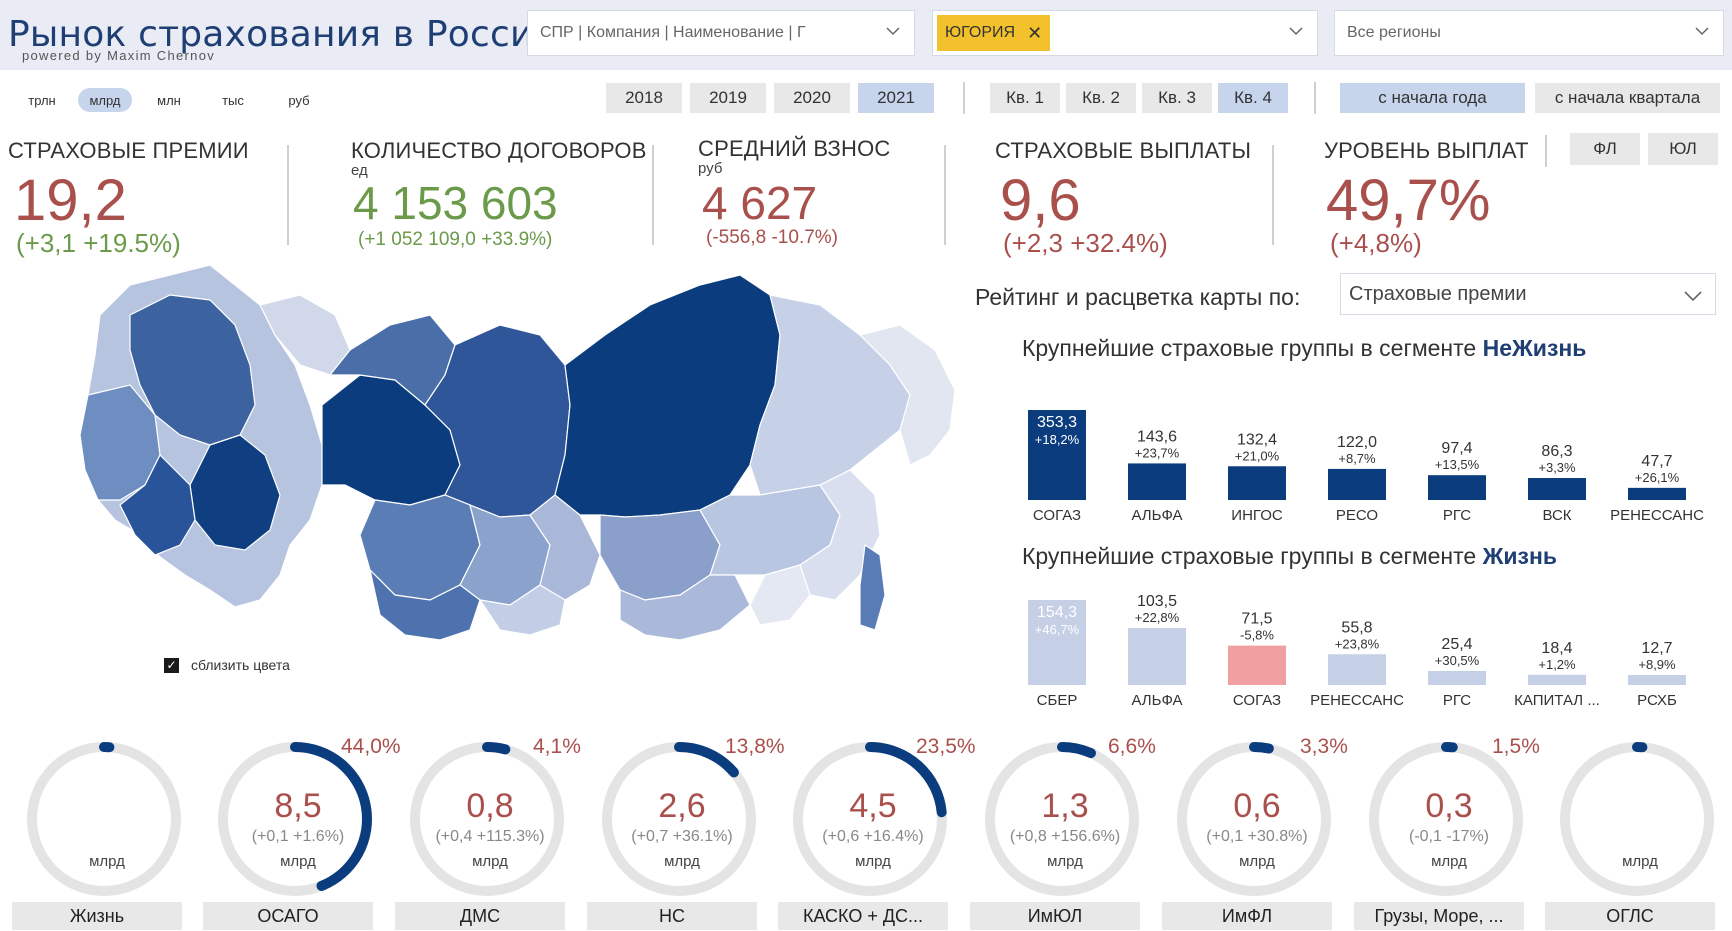 The image size is (1732, 931). What do you see at coordinates (1456, 448) in the screenshot?
I see `nonlife-bar-value: 97,4` at bounding box center [1456, 448].